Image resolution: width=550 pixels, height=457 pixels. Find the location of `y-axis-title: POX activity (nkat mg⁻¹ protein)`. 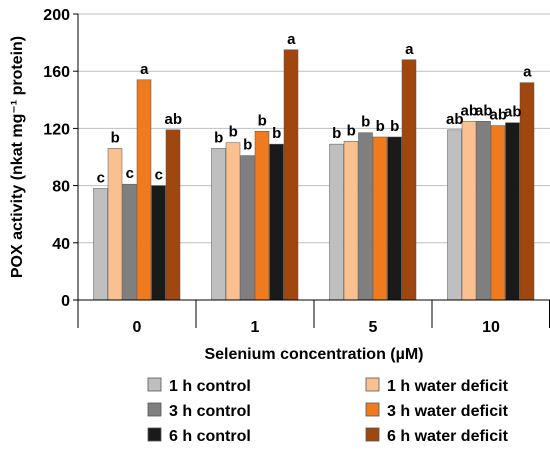

y-axis-title: POX activity (nkat mg⁻¹ protein) is located at coordinates (17, 157).